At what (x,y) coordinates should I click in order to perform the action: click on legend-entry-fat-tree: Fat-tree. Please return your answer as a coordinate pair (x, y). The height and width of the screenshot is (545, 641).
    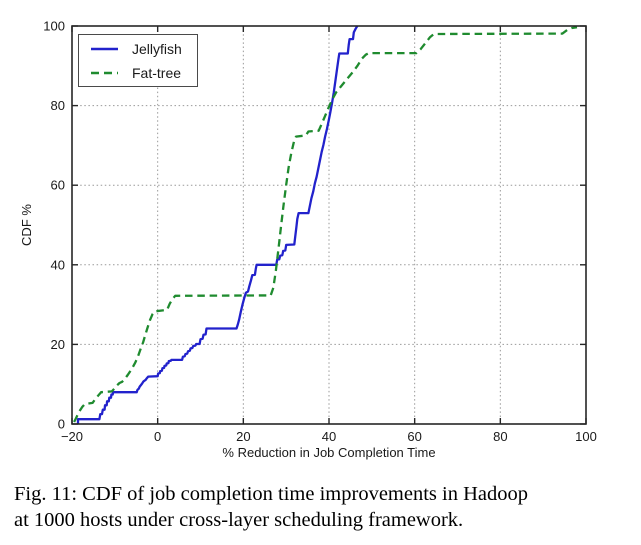
    Looking at the image, I should click on (138, 73).